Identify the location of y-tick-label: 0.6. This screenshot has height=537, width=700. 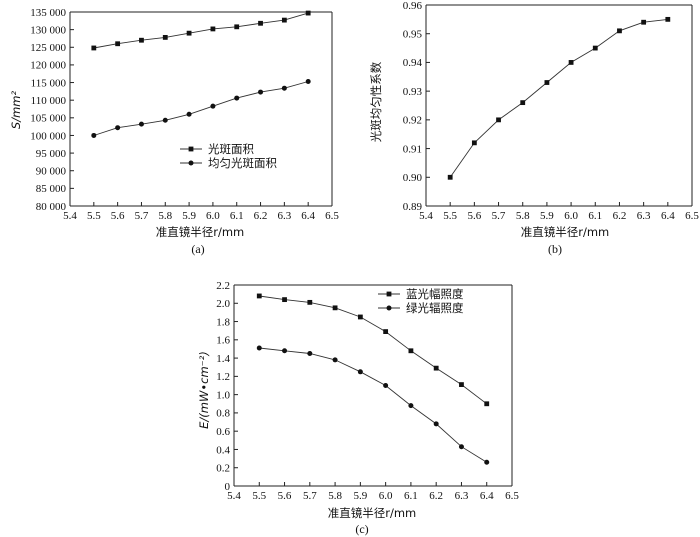
(223, 432).